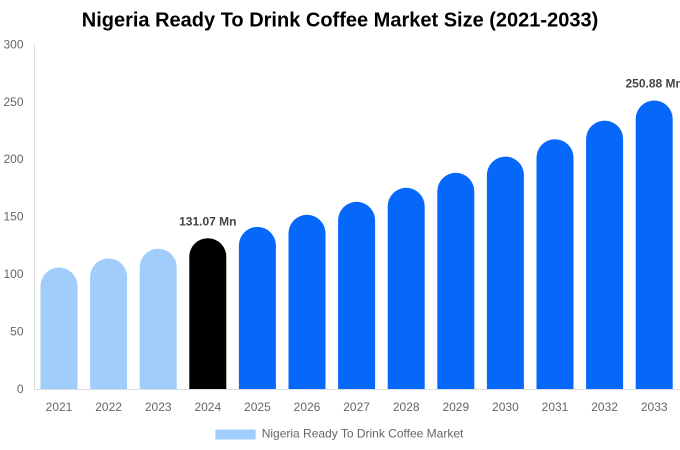 The height and width of the screenshot is (450, 680). What do you see at coordinates (257, 407) in the screenshot?
I see `svg-text: 2025` at bounding box center [257, 407].